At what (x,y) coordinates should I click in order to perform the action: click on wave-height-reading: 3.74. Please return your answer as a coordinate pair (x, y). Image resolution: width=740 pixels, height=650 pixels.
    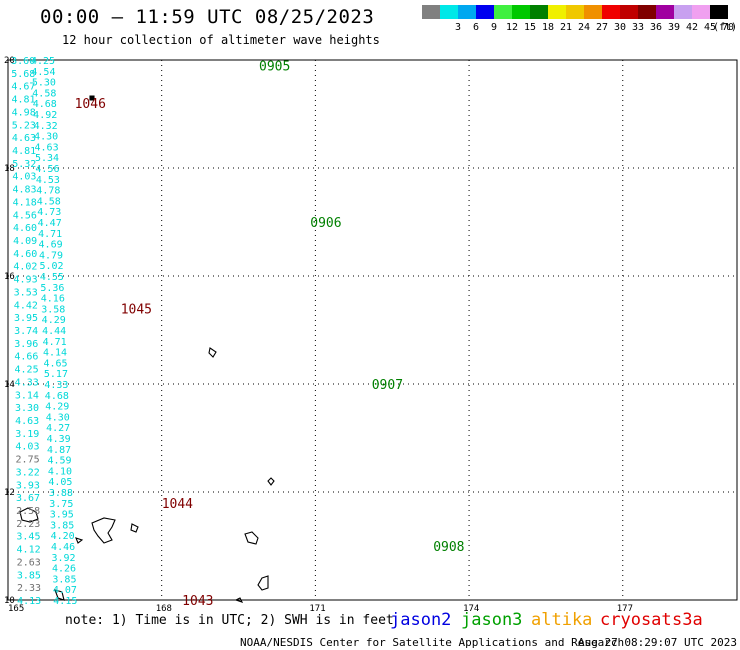
    Looking at the image, I should click on (26, 331).